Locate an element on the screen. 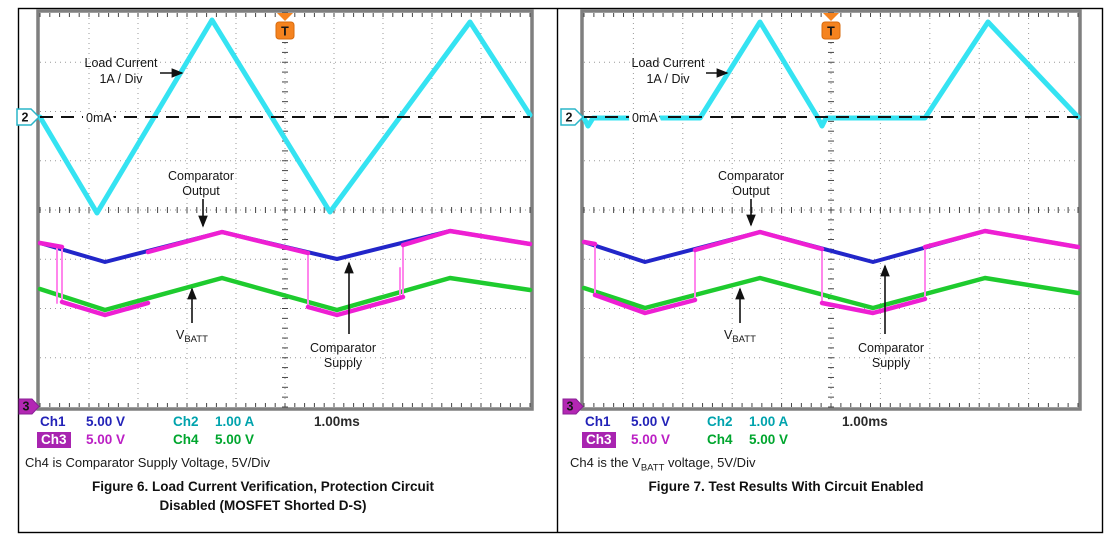 Image resolution: width=1113 pixels, height=546 pixels. note-subscript: BATT is located at coordinates (652, 468).